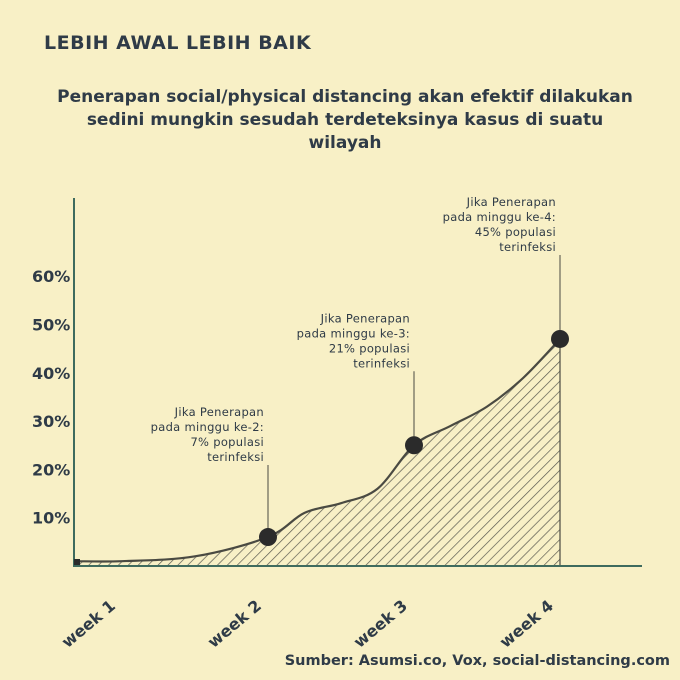  What do you see at coordinates (499, 217) in the screenshot?
I see `annotation-text-line: pada minggu ke-4:` at bounding box center [499, 217].